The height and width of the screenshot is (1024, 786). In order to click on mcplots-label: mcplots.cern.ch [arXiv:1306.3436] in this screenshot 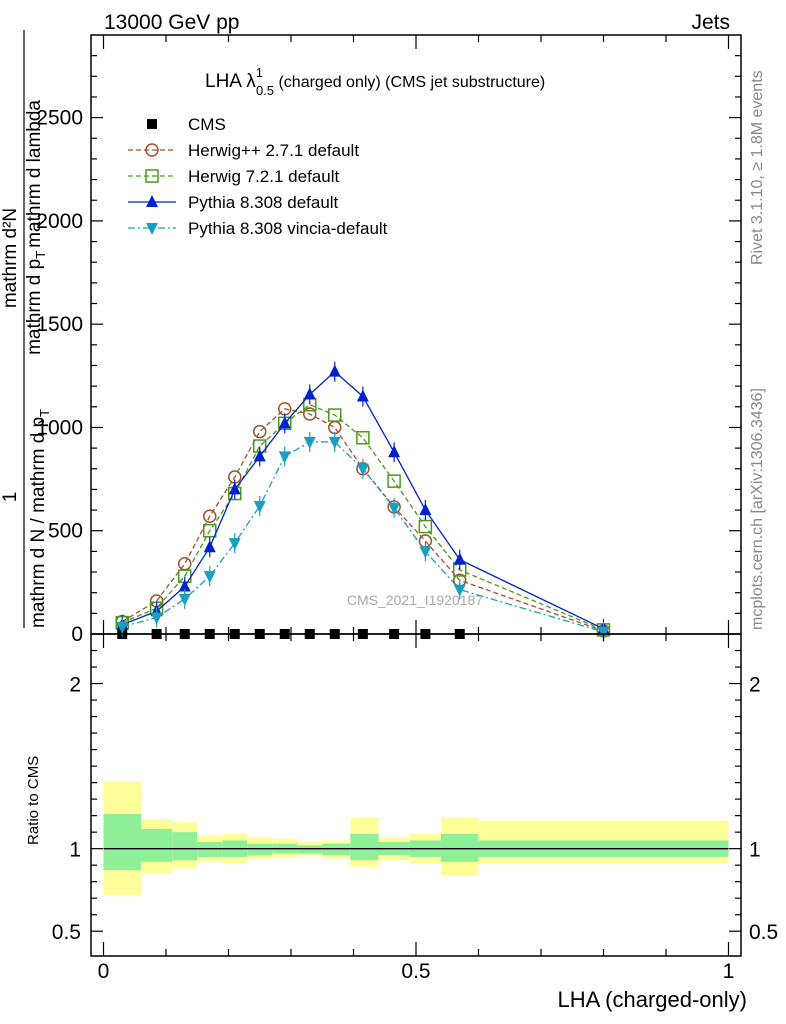, I will do `click(757, 509)`.